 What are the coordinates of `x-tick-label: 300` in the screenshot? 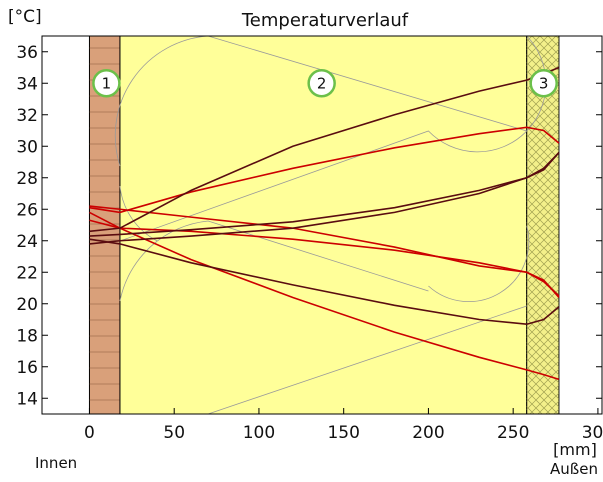 It's located at (592, 433).